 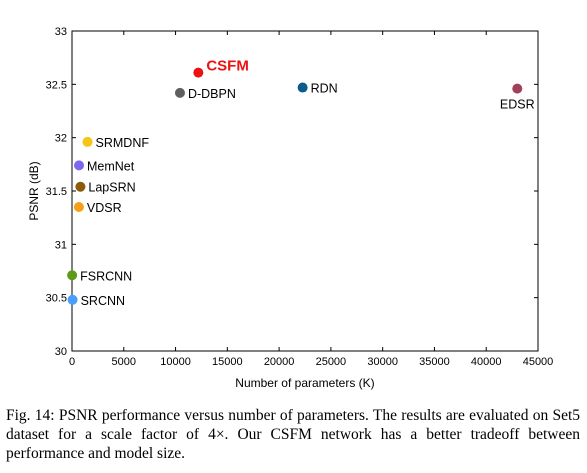 What do you see at coordinates (111, 166) in the screenshot?
I see `point-label-memnet: MemNet` at bounding box center [111, 166].